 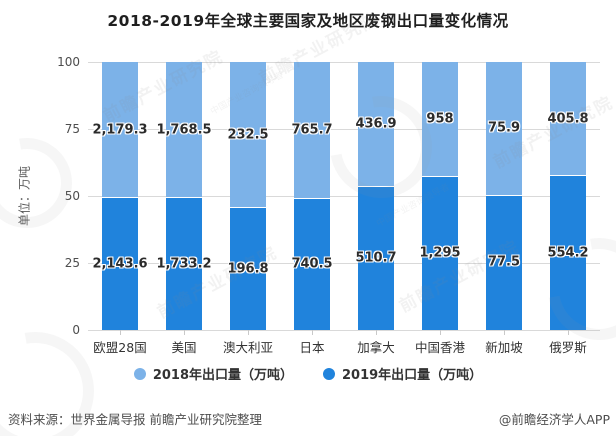 I want to click on bar-2018-俄罗斯, so click(x=568, y=119).